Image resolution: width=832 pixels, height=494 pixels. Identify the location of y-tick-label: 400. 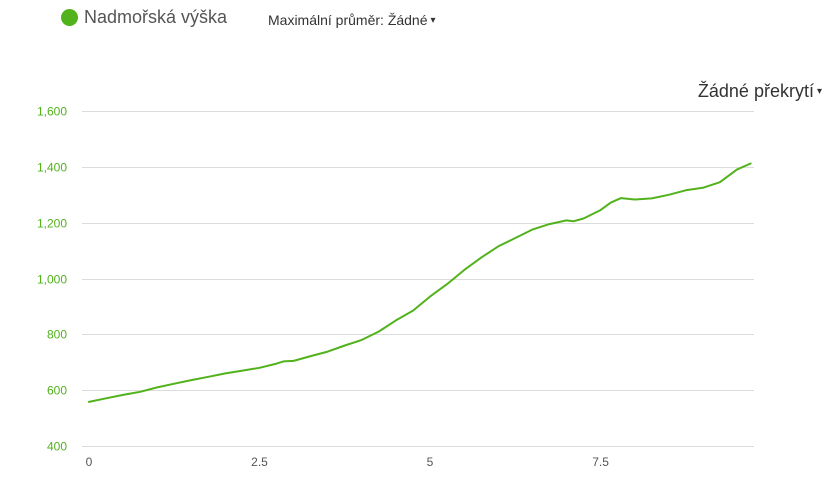
(57, 447).